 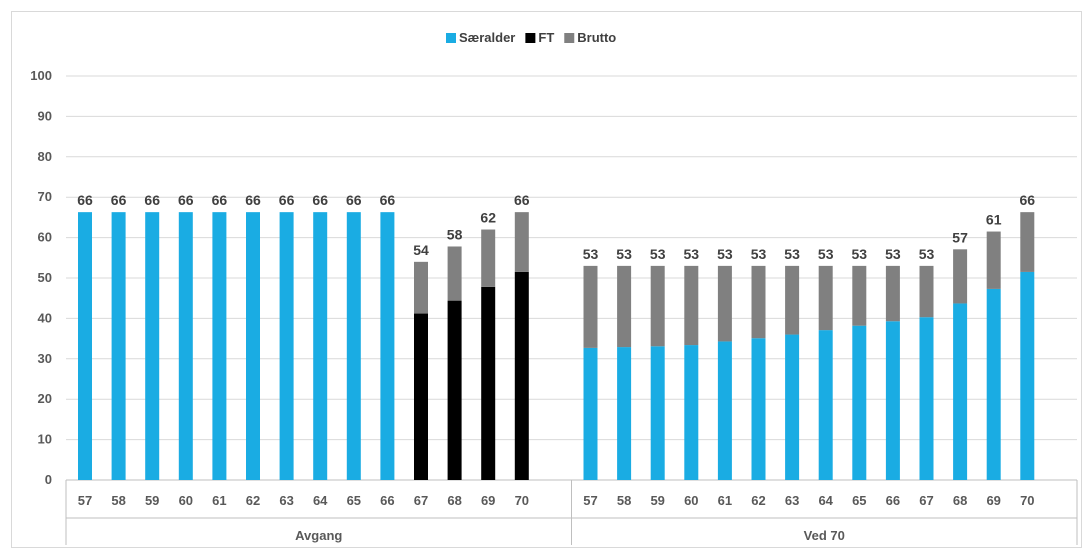 I want to click on data-label: 61, so click(x=994, y=220).